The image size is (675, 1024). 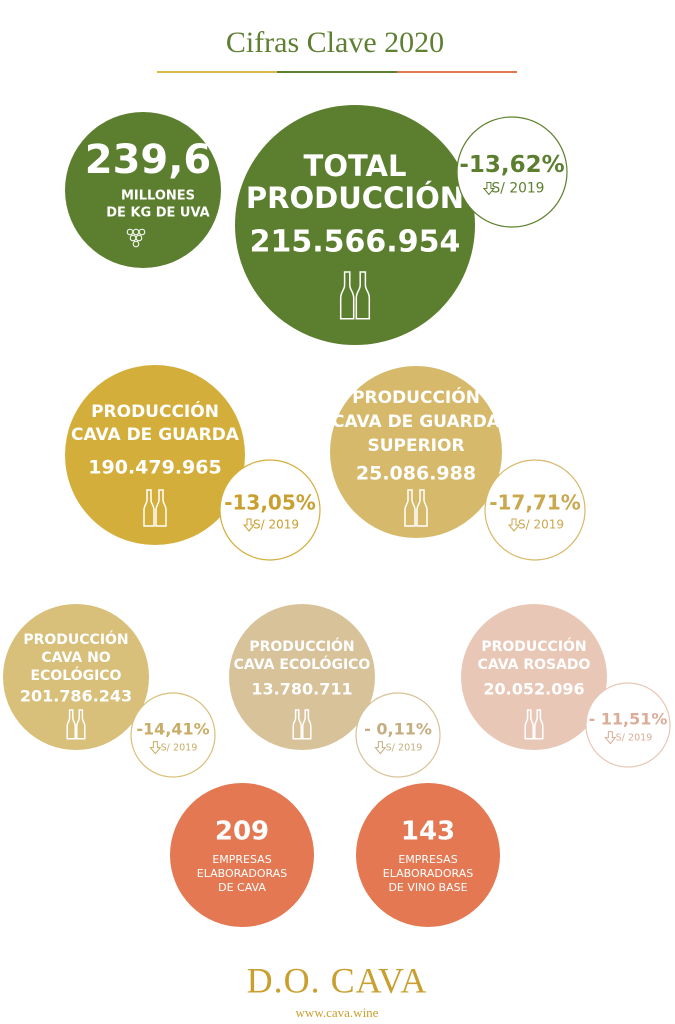 What do you see at coordinates (337, 980) in the screenshot?
I see `logo: D.O. CAVA` at bounding box center [337, 980].